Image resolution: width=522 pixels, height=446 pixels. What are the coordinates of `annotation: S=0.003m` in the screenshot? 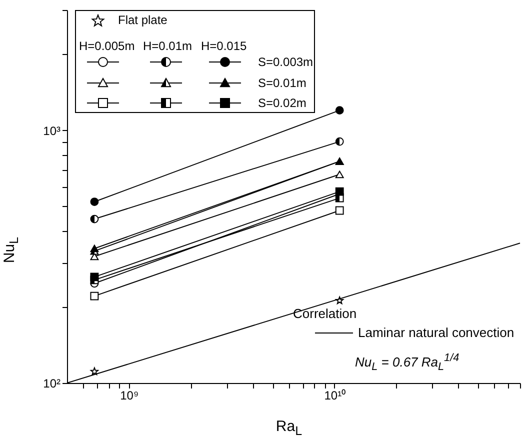 It's located at (286, 62).